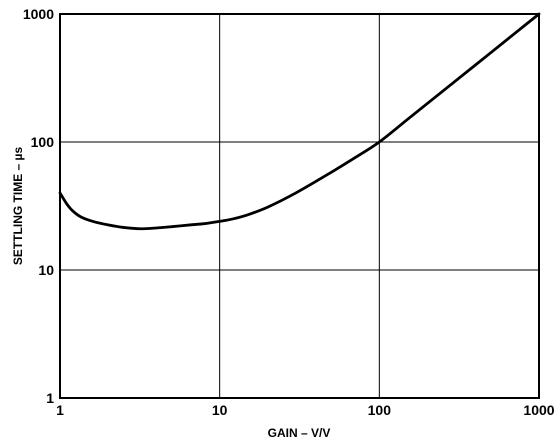 The width and height of the screenshot is (556, 443). Describe the element at coordinates (50, 398) in the screenshot. I see `y-tick-label: 1` at that location.